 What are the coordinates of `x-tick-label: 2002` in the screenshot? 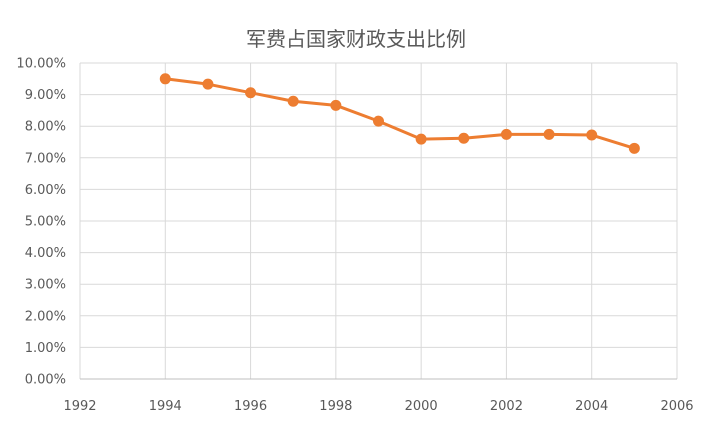 It's located at (506, 406).